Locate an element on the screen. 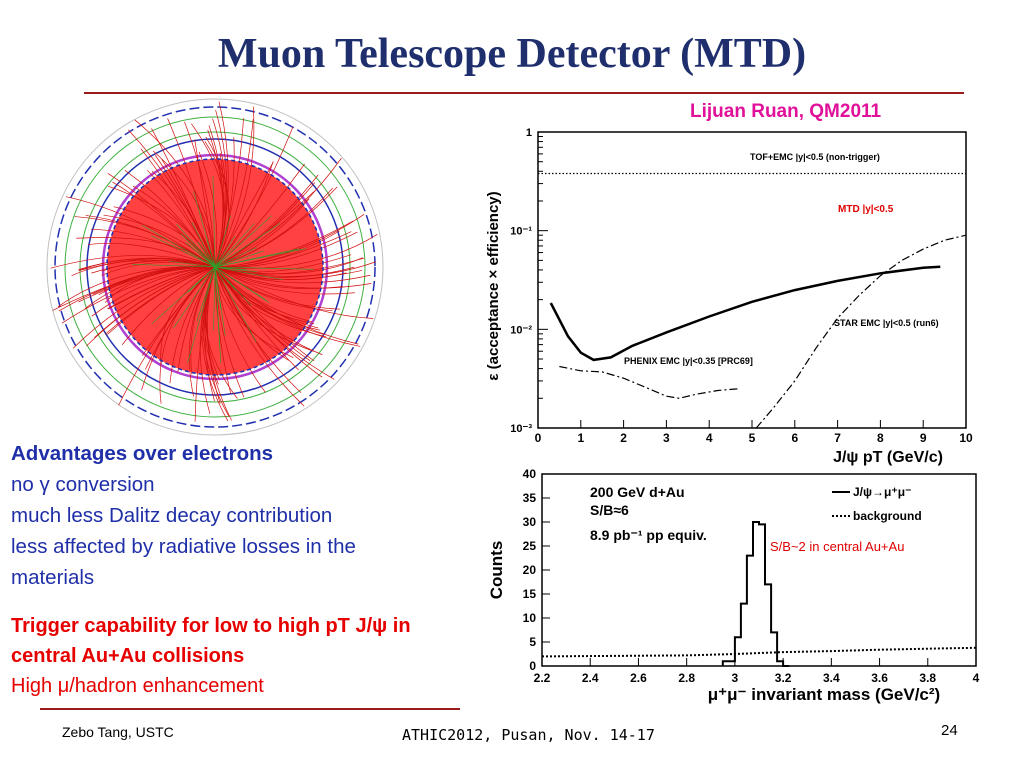  green-tracks is located at coordinates (222, 270).